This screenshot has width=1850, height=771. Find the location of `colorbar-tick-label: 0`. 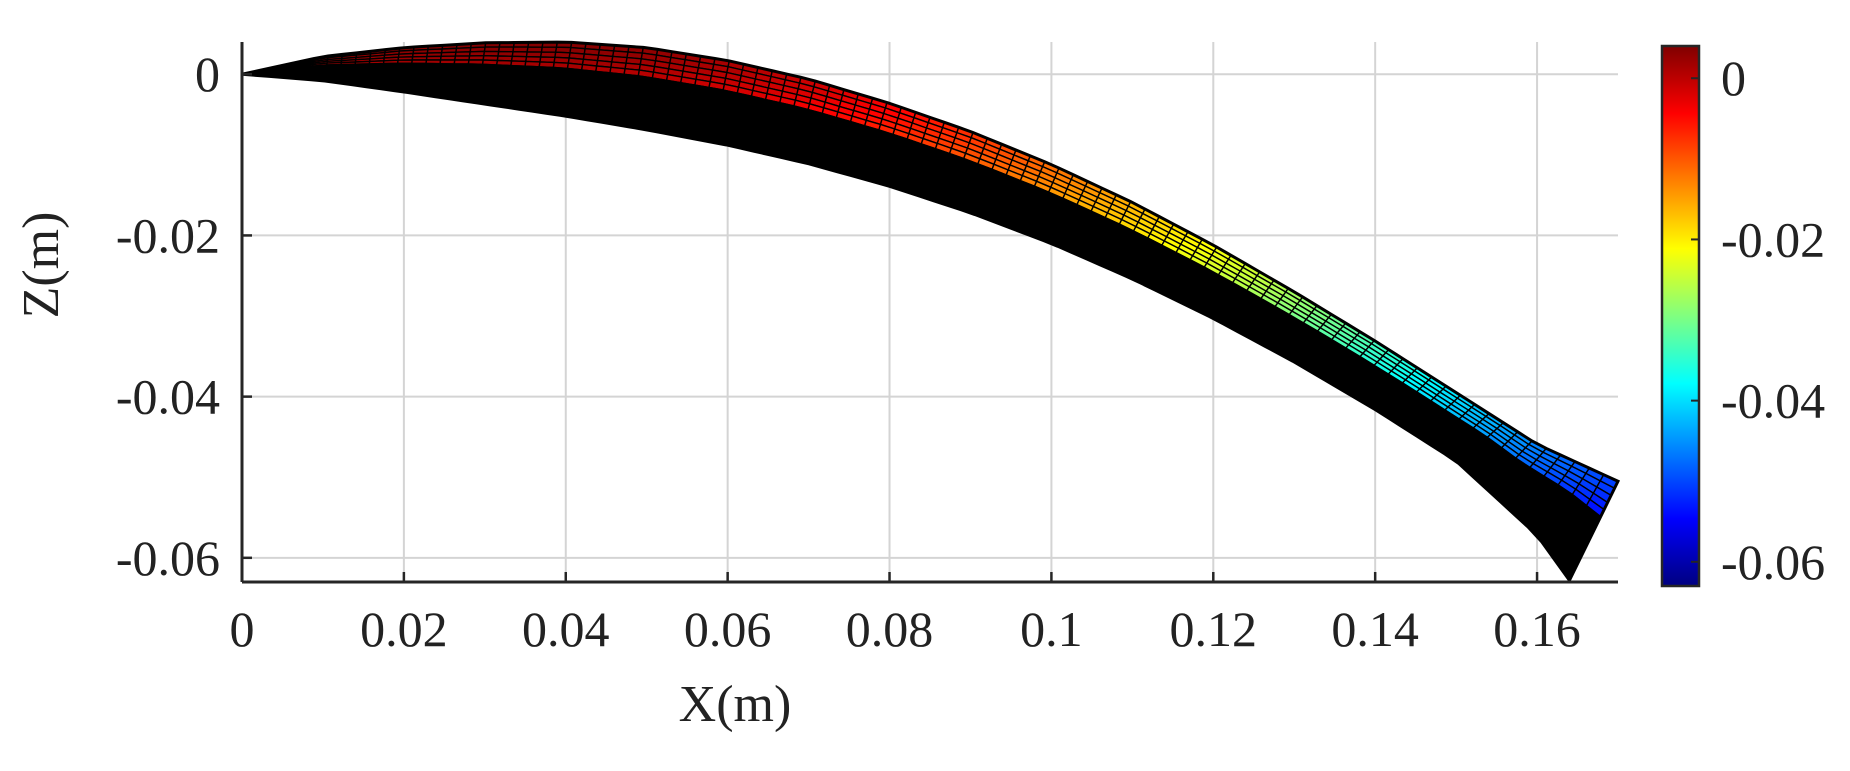

colorbar-tick-label: 0 is located at coordinates (1733, 78).